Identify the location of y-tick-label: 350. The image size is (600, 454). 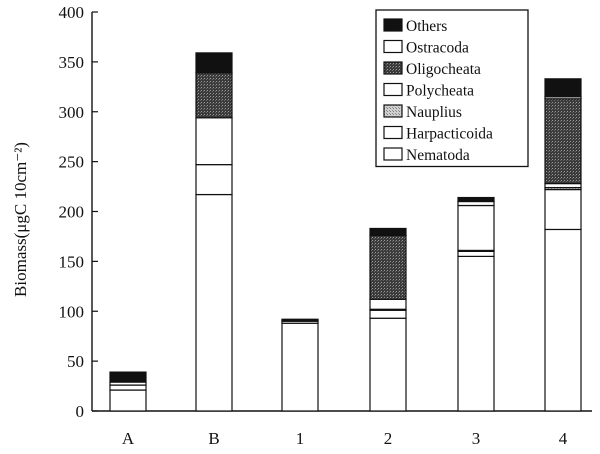
(72, 62).